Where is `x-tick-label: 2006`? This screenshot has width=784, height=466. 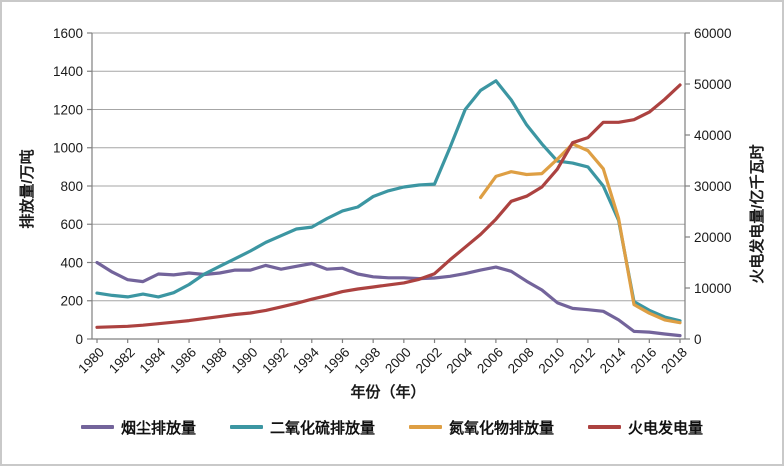 x-tick-label: 2006 is located at coordinates (490, 361).